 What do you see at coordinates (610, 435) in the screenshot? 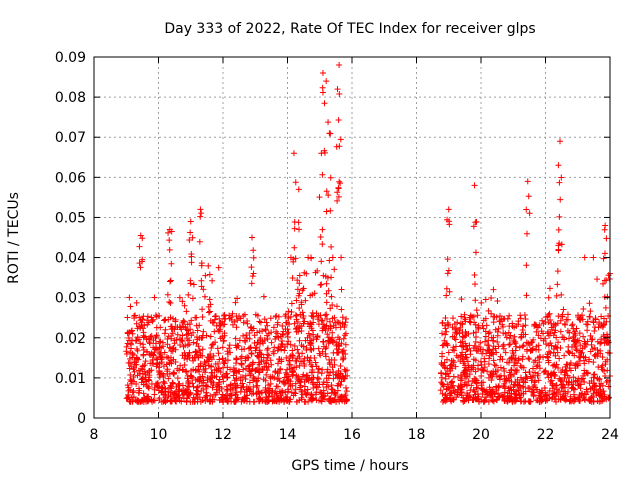
I see `x-tick-label: 24` at bounding box center [610, 435].